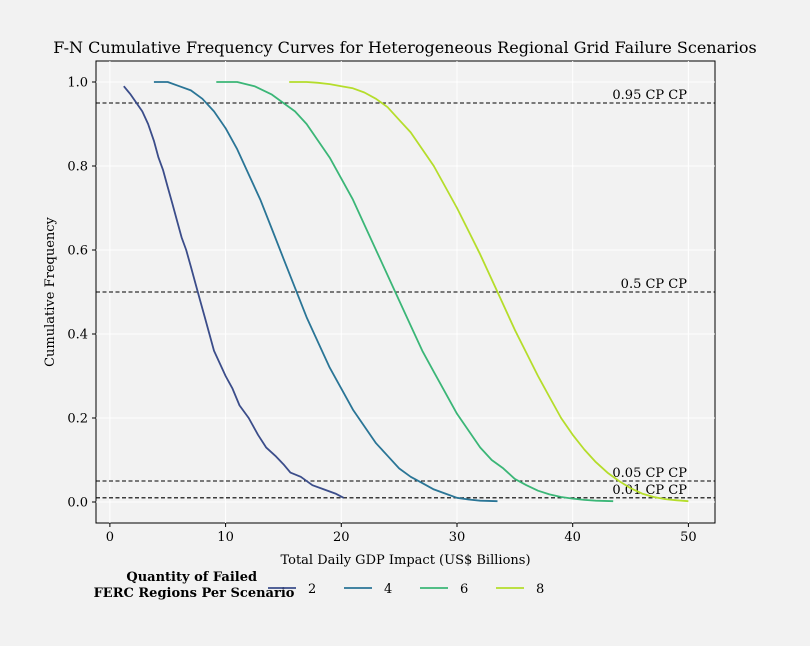 This screenshot has width=810, height=646. What do you see at coordinates (540, 589) in the screenshot?
I see `legend-label-8: 8` at bounding box center [540, 589].